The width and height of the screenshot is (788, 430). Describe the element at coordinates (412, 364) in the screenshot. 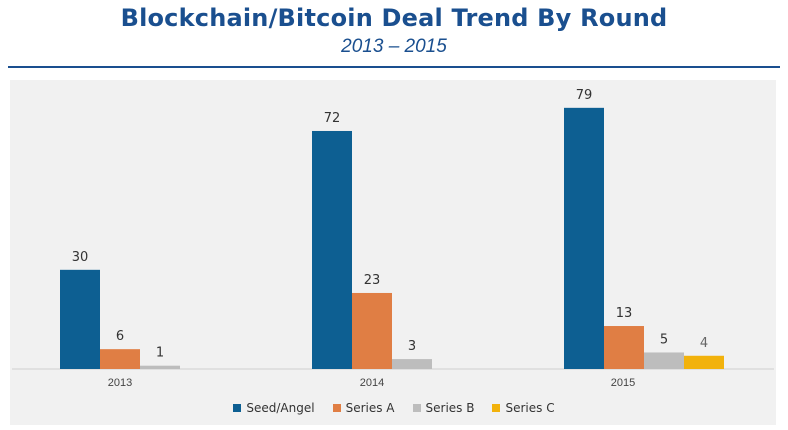

I see `bar-series-b-2014` at that location.